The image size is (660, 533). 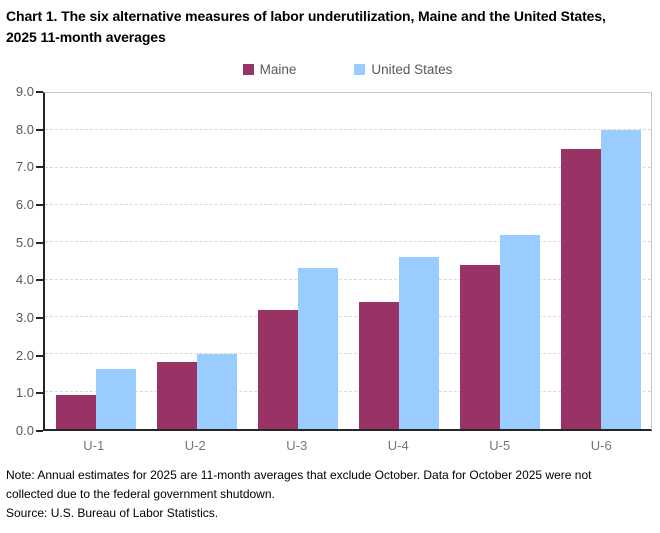 What do you see at coordinates (24, 242) in the screenshot?
I see `y-tick-label-5.0: 5.0` at bounding box center [24, 242].